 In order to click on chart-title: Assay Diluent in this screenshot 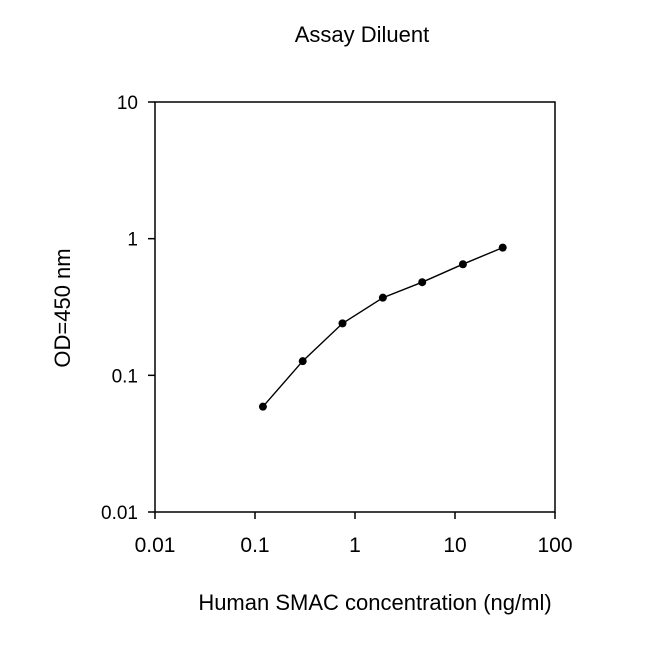, I will do `click(362, 34)`.